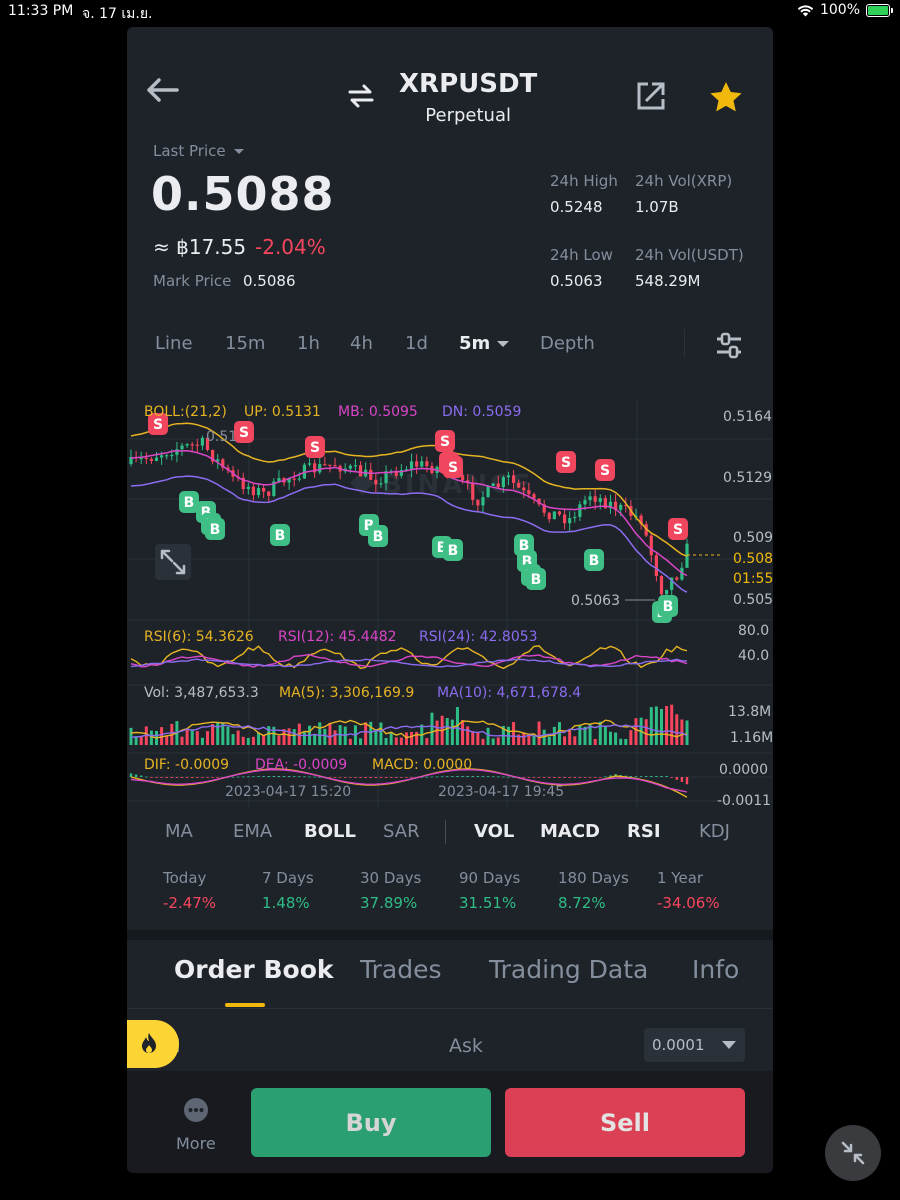  I want to click on sell-button: Sell, so click(625, 1122).